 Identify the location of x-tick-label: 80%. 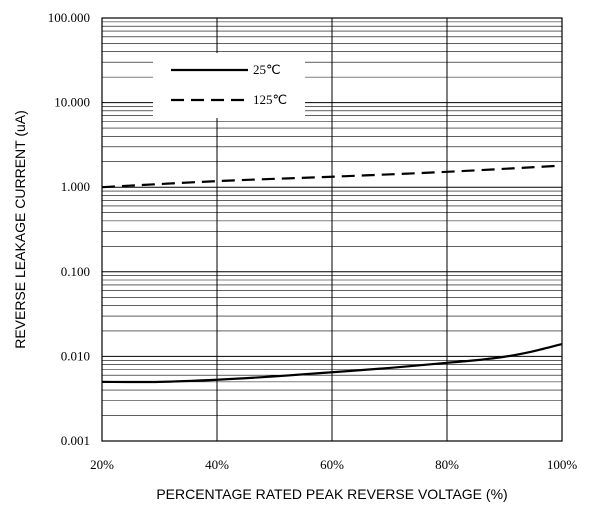
(447, 464).